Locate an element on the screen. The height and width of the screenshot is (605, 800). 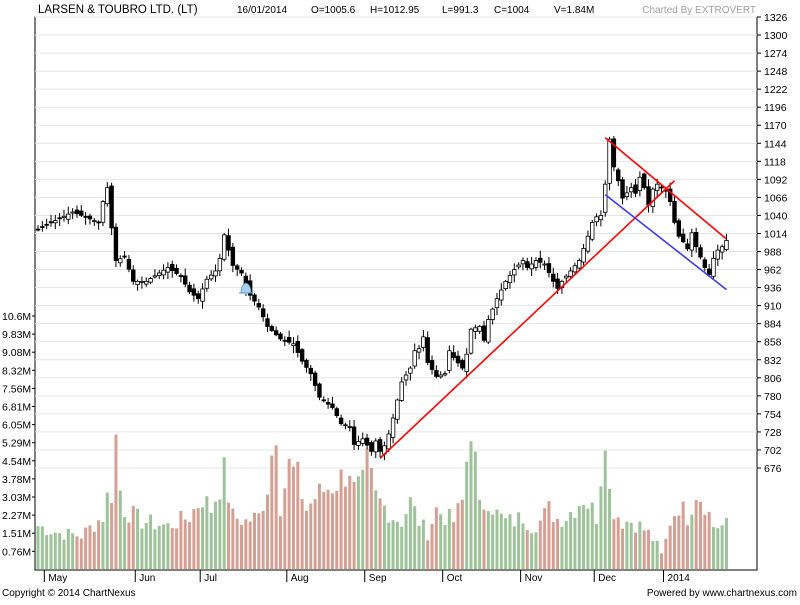
volume-tick-label: 9.08M is located at coordinates (16, 353).